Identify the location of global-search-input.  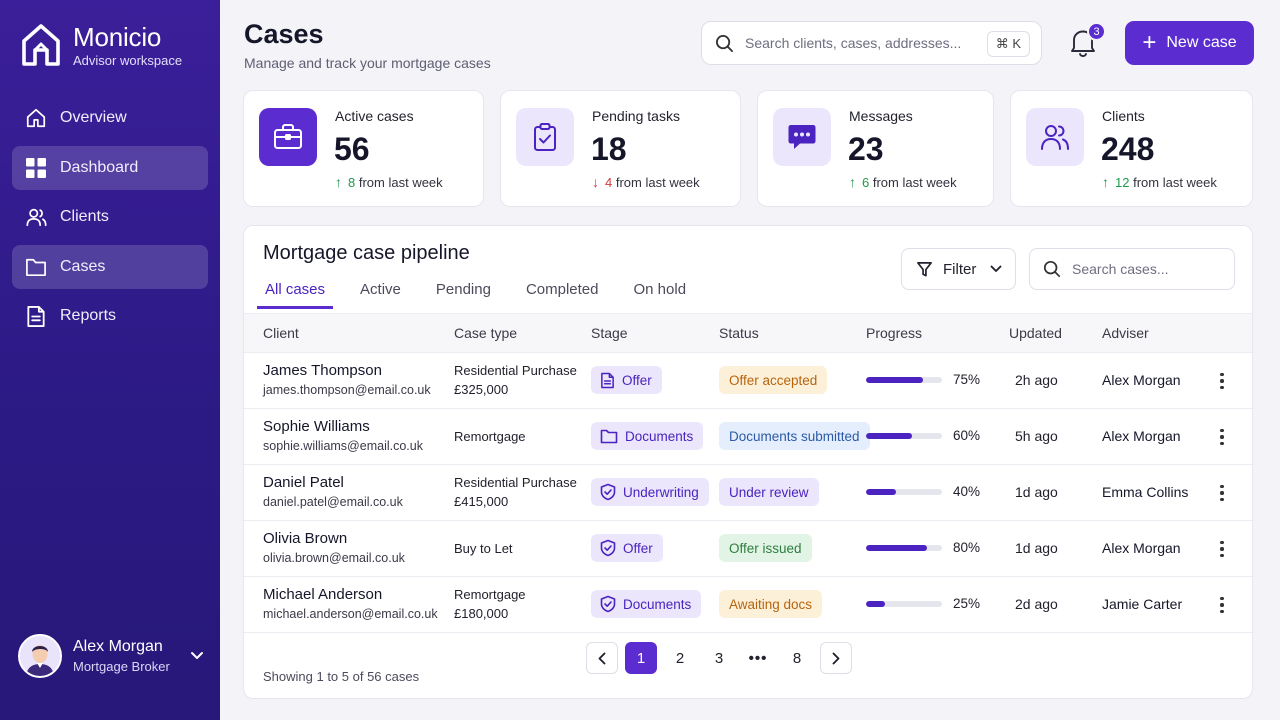
(860, 43).